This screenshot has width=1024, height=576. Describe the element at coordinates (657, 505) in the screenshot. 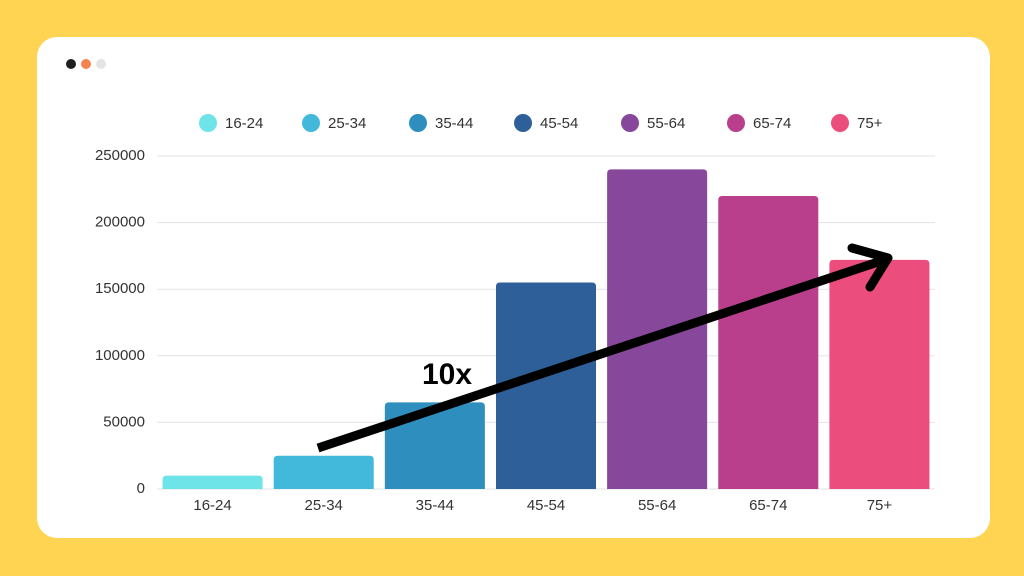

I see `x-tick-label: 55-64` at that location.